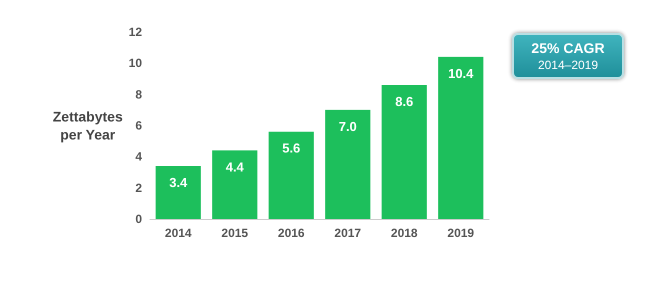 The image size is (669, 285). I want to click on y-axis-title: Zettabytes per Year, so click(87, 125).